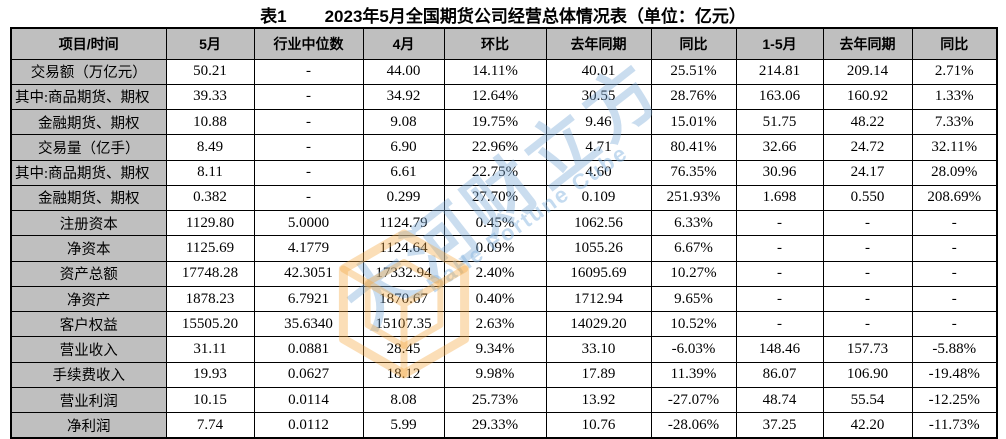 This screenshot has height=439, width=1006. Describe the element at coordinates (779, 122) in the screenshot. I see `table-cell: 51.75` at that location.